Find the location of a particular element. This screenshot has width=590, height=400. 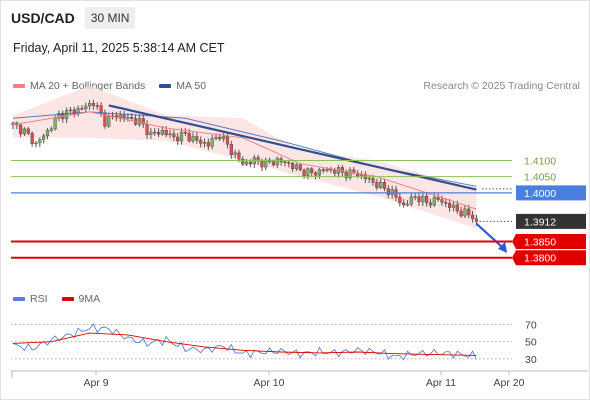

legend-item-ma20: MA 20 + Bollinger Bands is located at coordinates (79, 86).